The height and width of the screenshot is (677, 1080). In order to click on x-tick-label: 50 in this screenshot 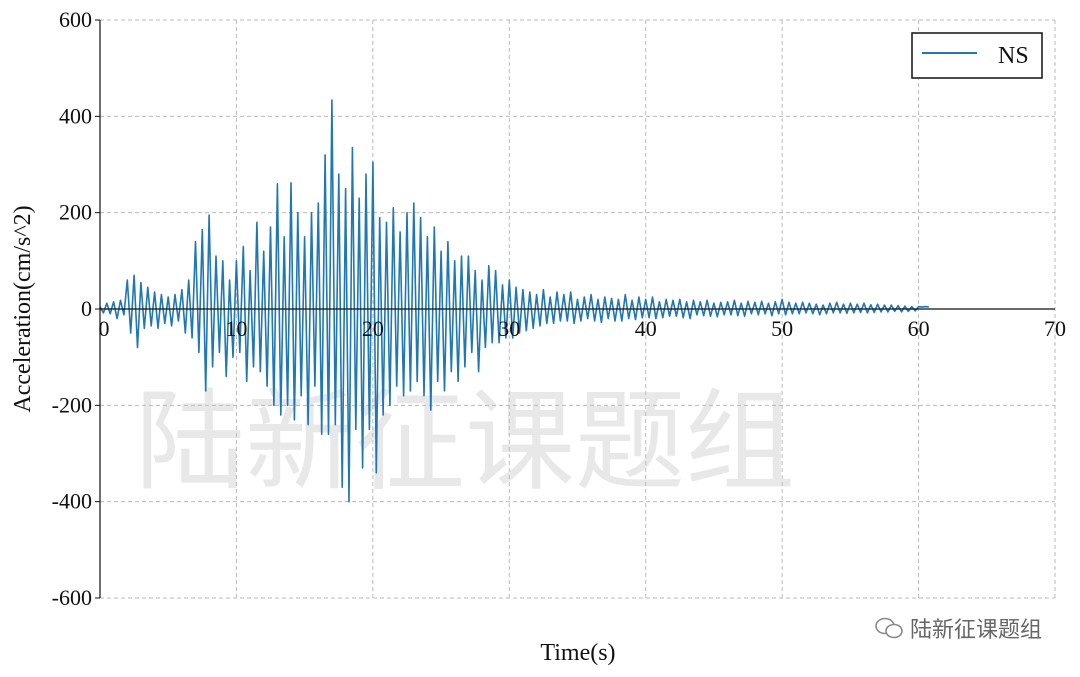, I will do `click(782, 328)`.